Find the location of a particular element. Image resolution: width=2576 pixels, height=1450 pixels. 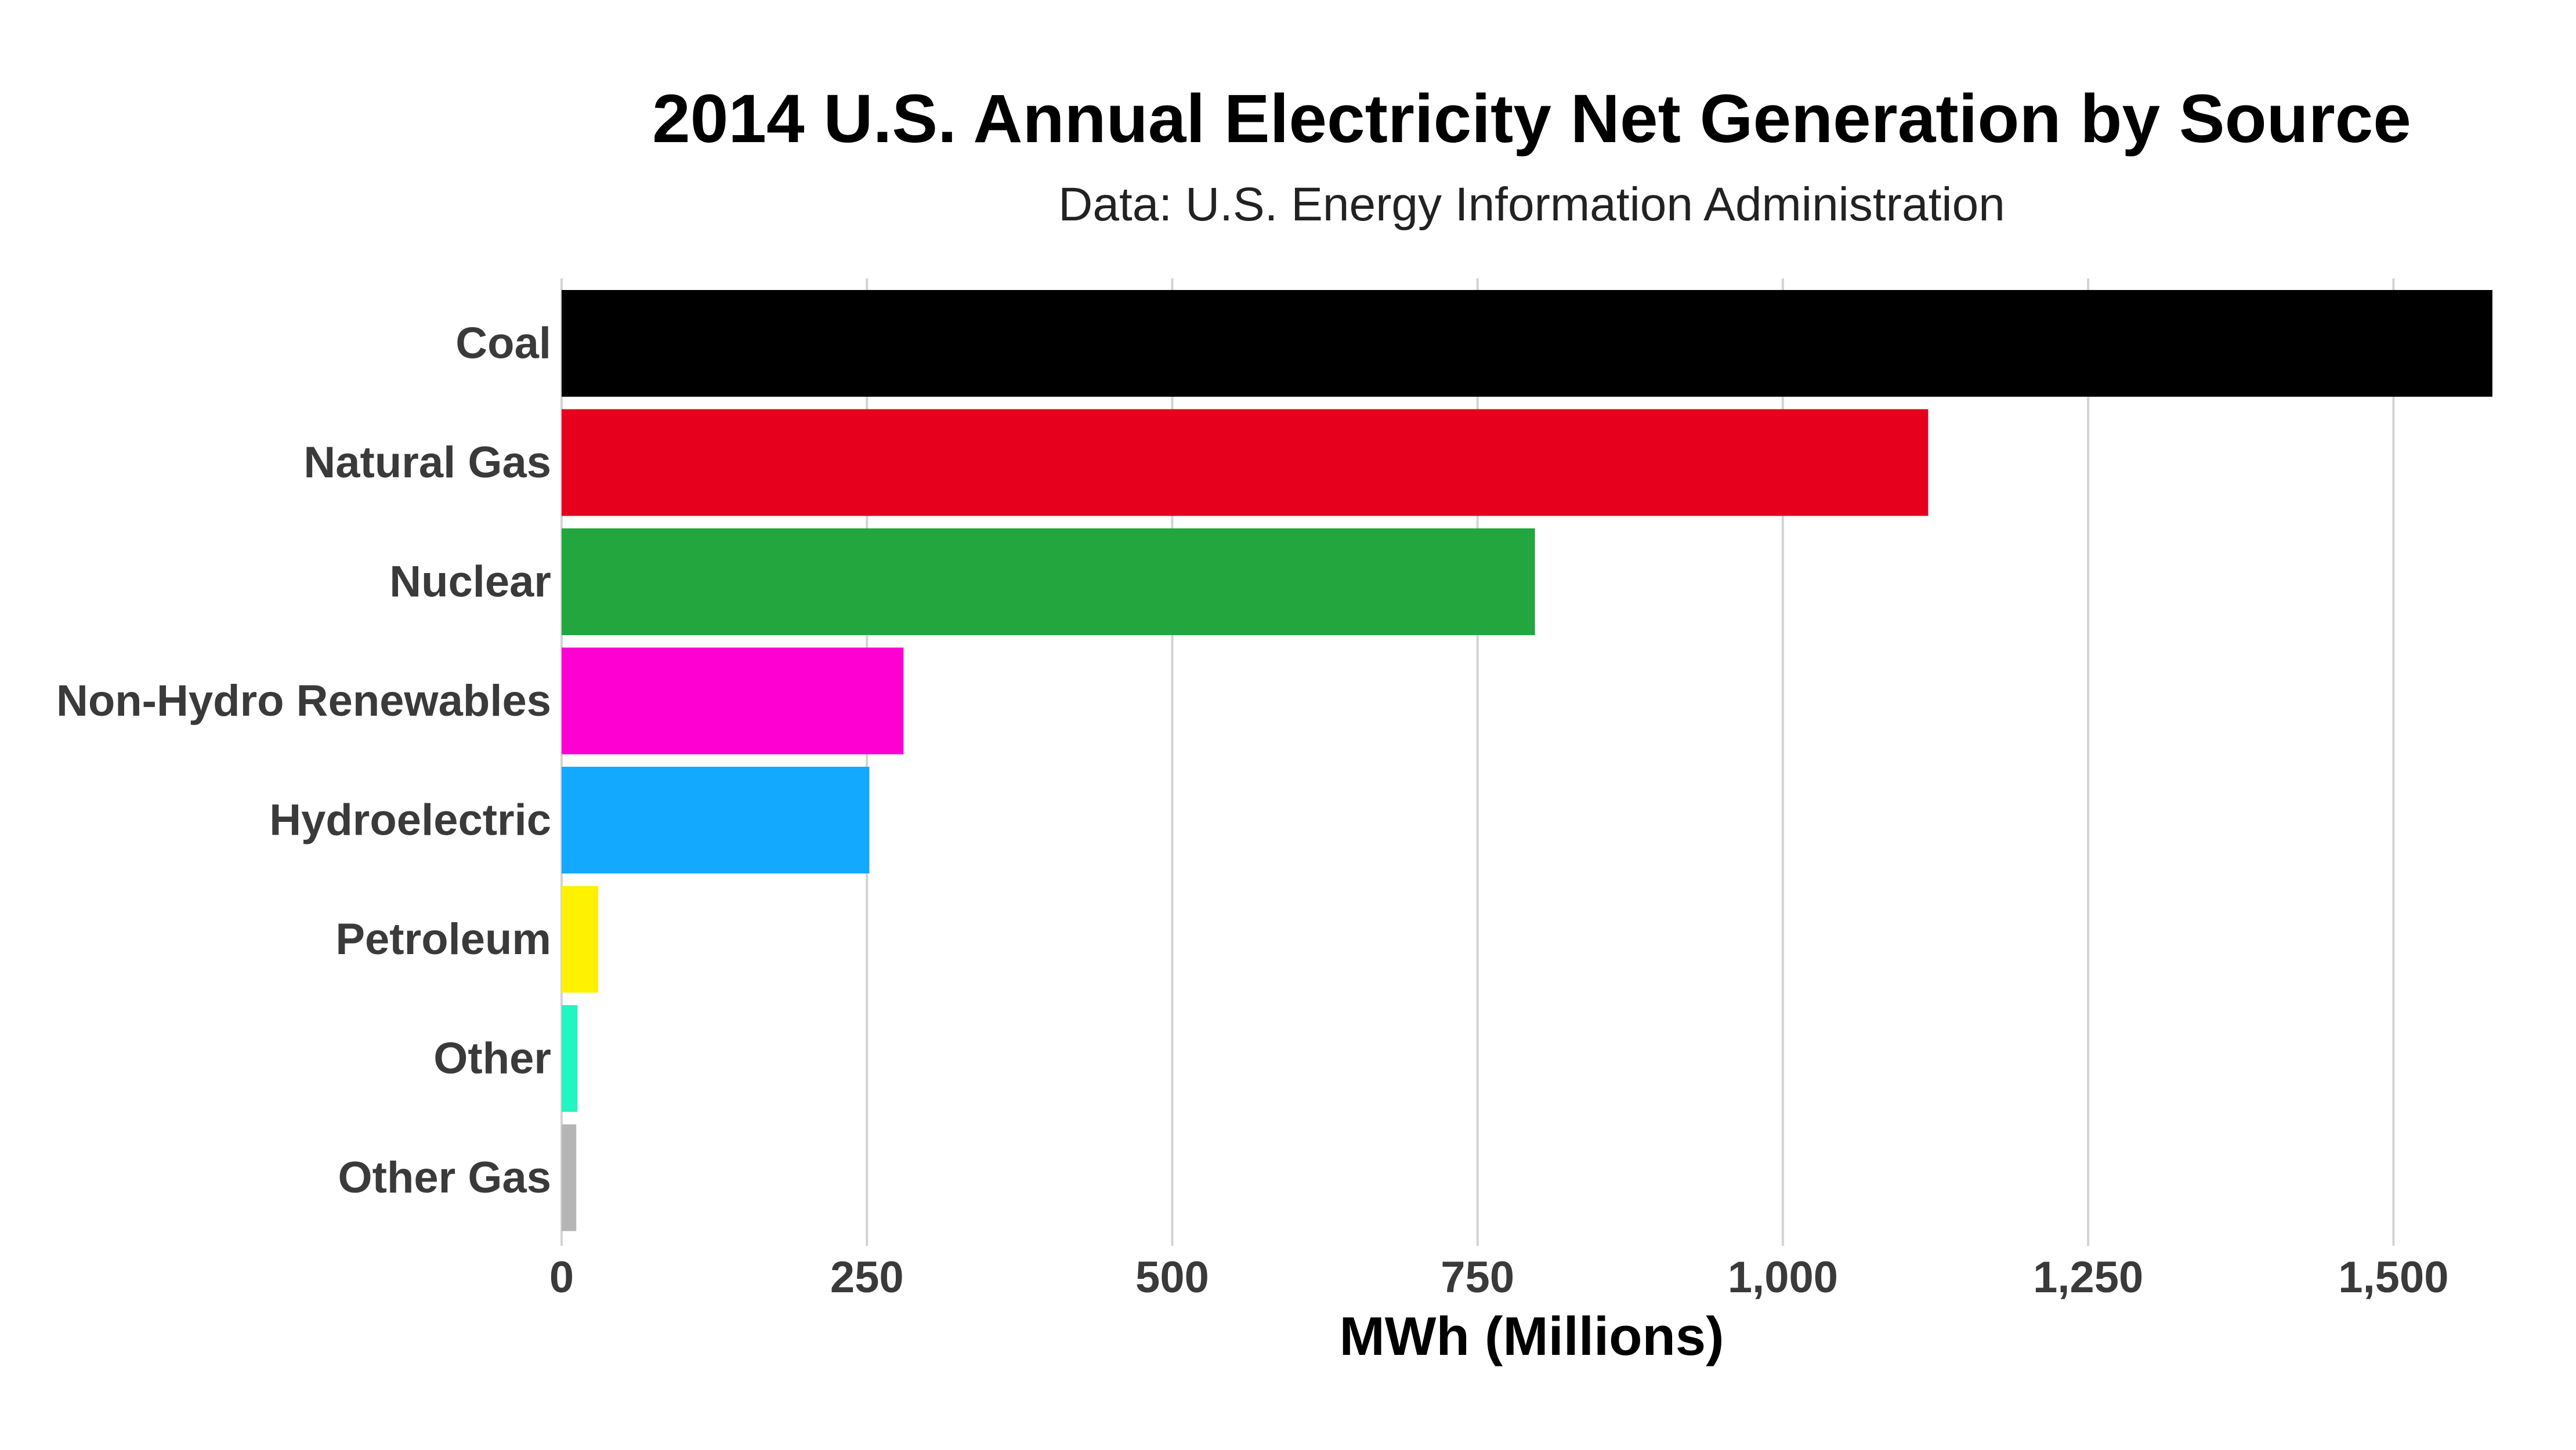

bar-coal is located at coordinates (1527, 343).